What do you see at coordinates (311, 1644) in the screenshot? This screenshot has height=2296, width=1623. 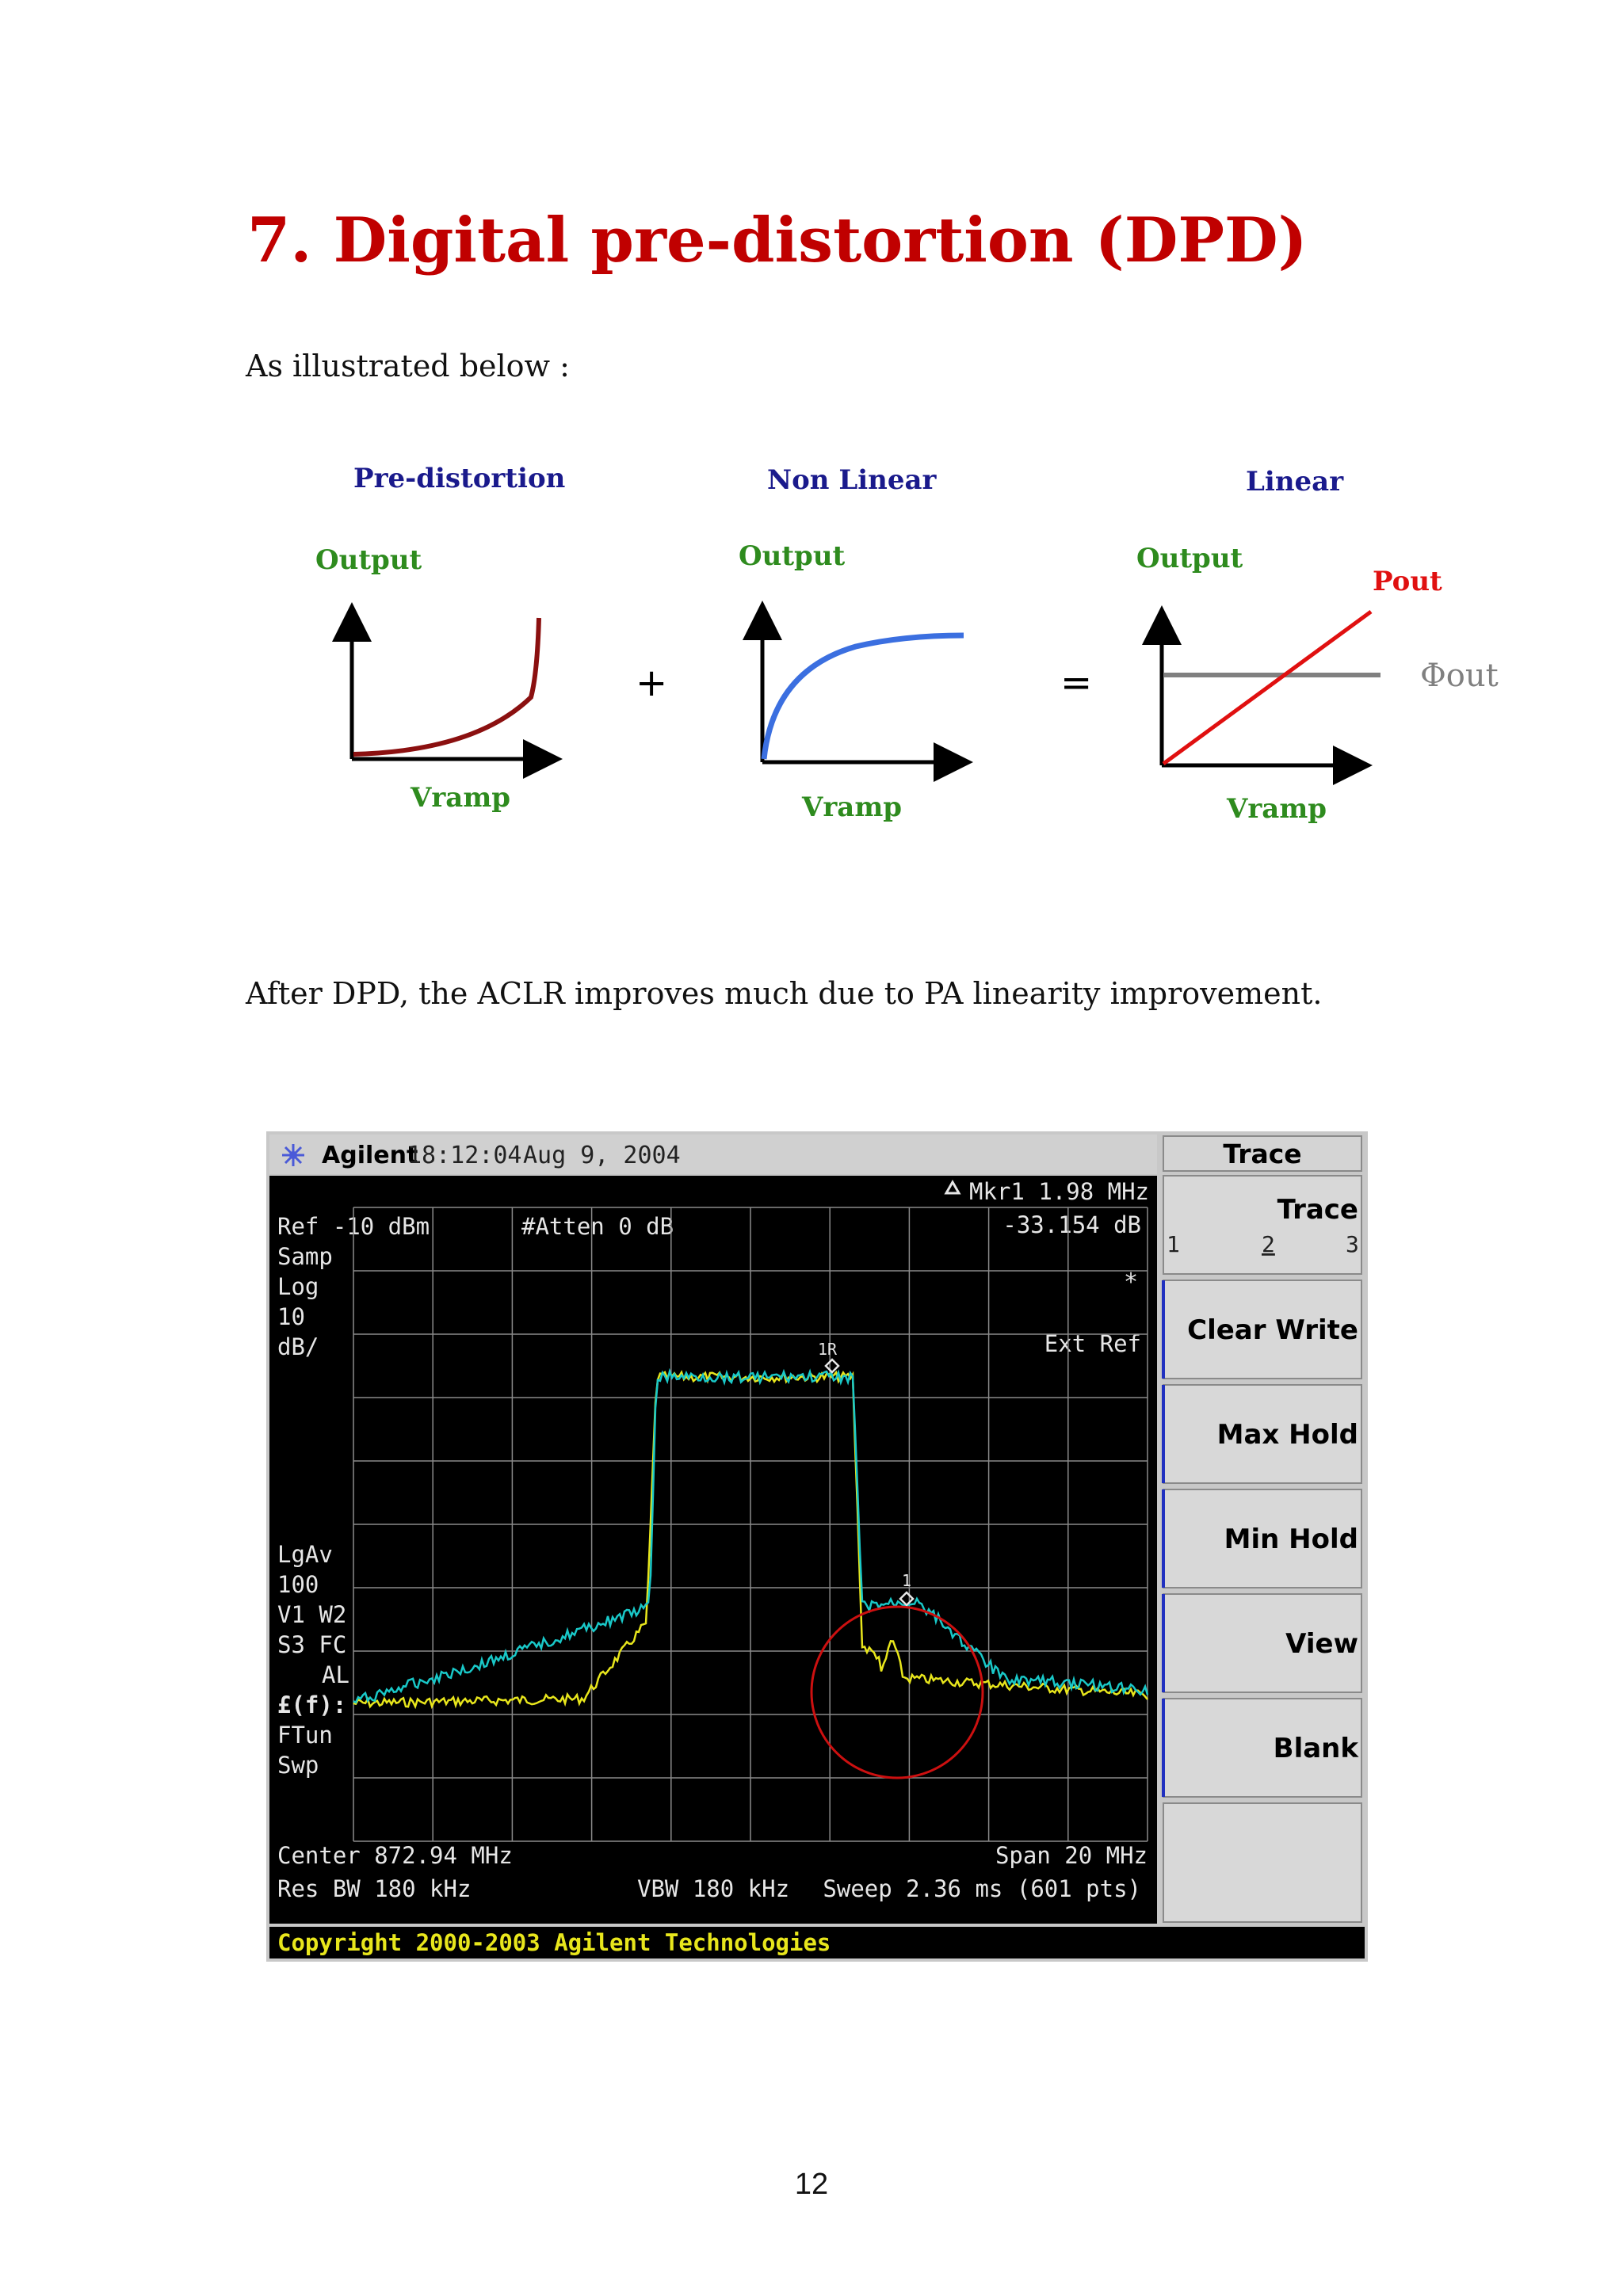 I see `left-label-s3fc: S3 FC` at bounding box center [311, 1644].